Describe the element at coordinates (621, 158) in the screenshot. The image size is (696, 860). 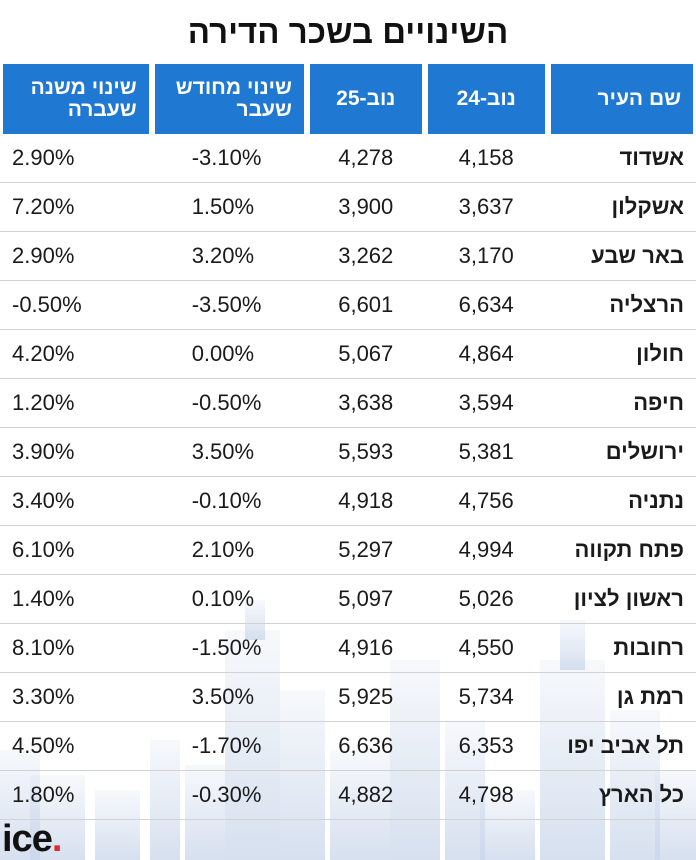
I see `city-cell: אשדוד` at that location.